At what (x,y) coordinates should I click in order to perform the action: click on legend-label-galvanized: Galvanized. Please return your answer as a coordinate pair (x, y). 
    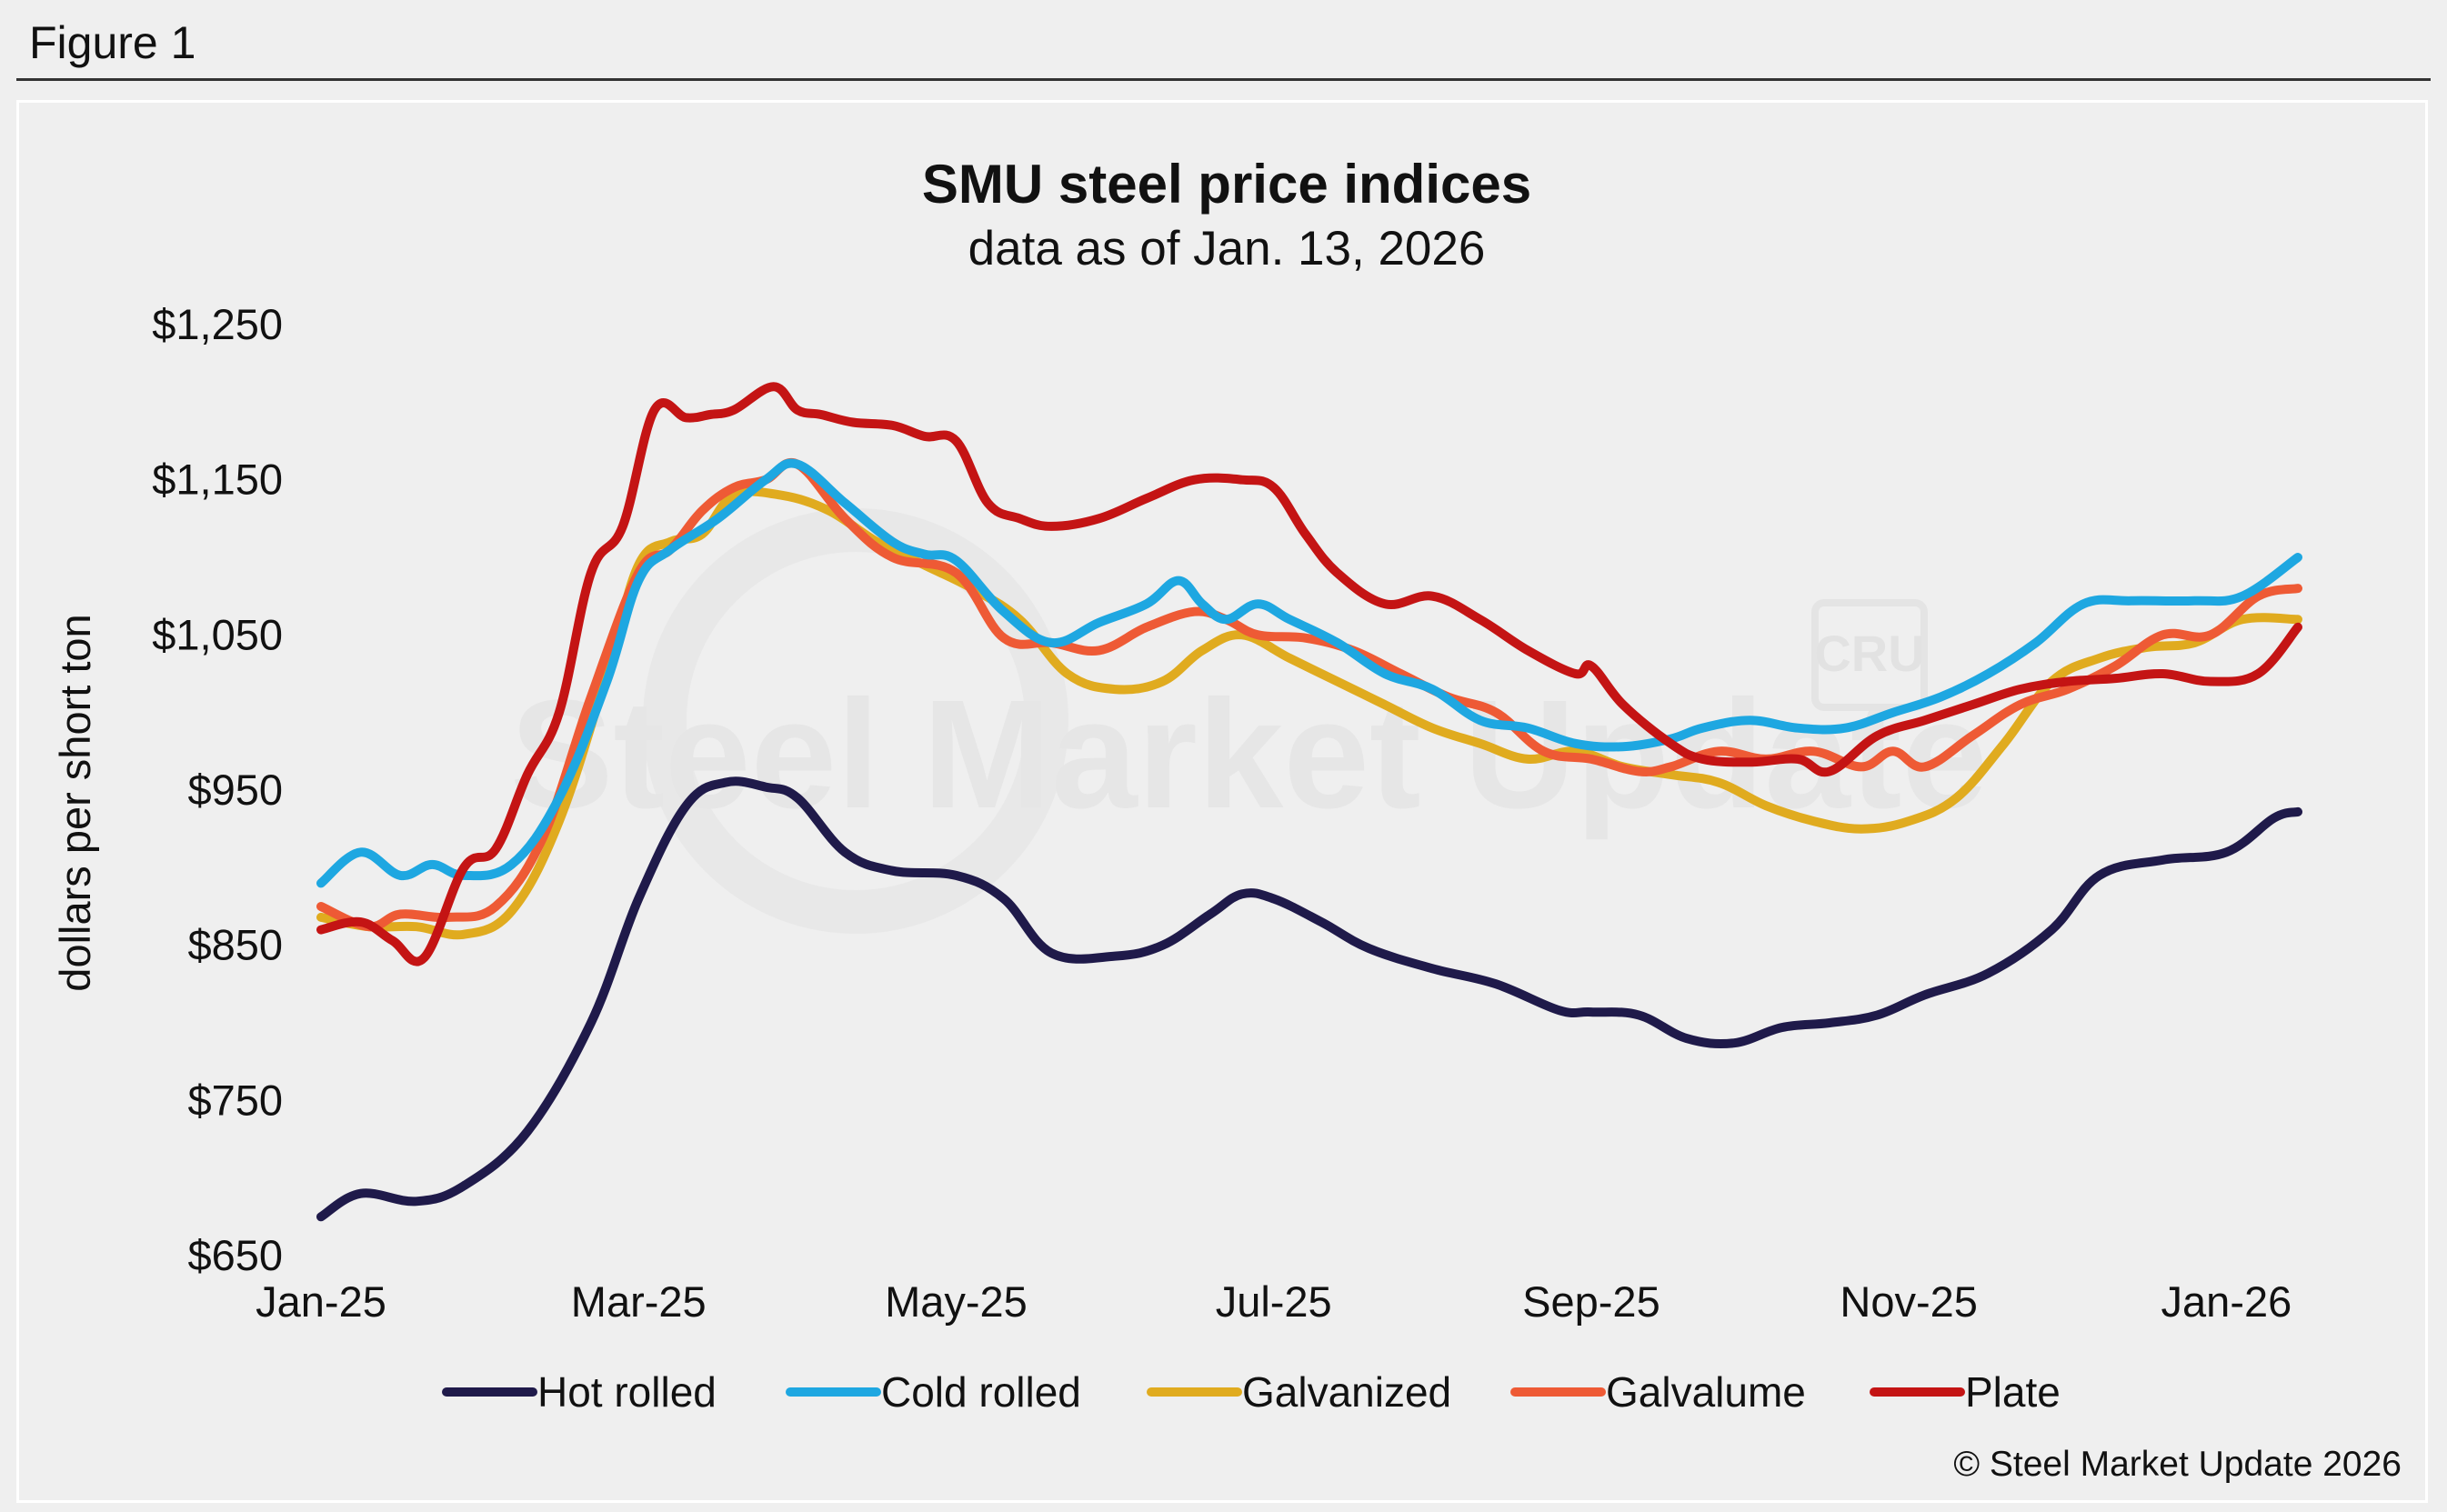
    Looking at the image, I should click on (1347, 1392).